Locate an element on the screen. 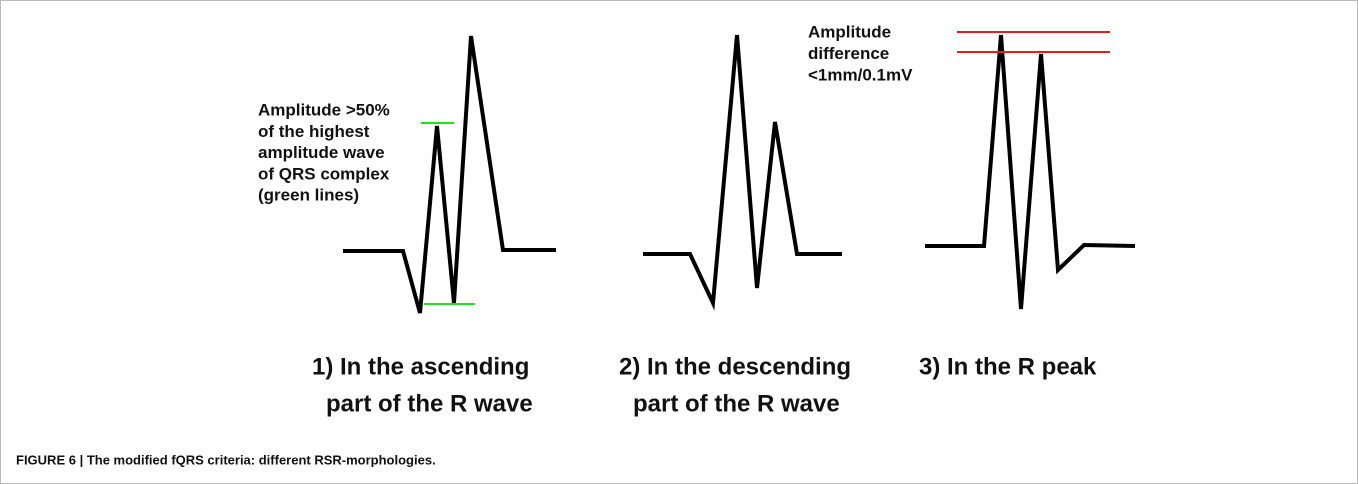 The image size is (1358, 484). annotation-line: amplitude wave is located at coordinates (321, 152).